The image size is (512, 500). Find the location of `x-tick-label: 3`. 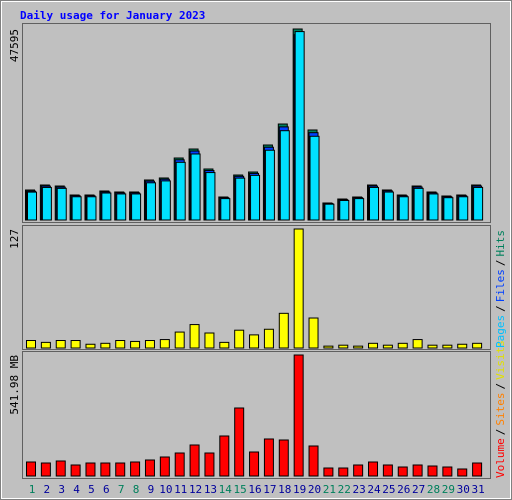

x-tick-label: 3 is located at coordinates (61, 489).